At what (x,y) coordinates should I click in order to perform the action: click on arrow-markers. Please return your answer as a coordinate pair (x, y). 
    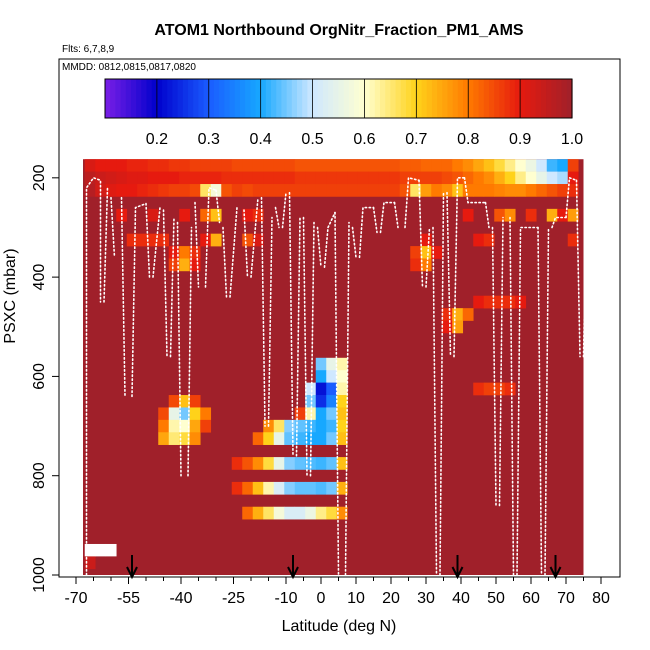
    Looking at the image, I should click on (344, 567).